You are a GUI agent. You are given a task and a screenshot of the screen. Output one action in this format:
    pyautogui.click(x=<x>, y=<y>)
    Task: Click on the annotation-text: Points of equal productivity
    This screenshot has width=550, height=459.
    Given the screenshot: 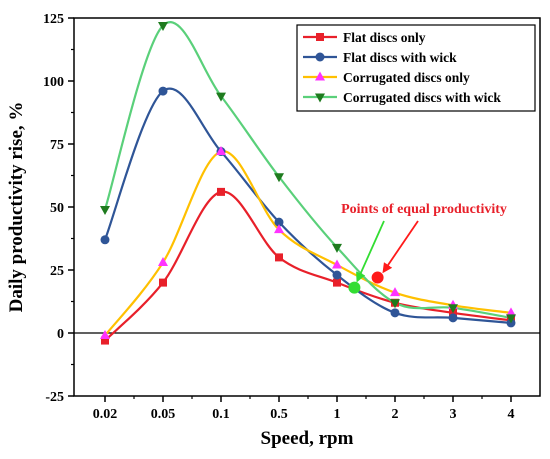 What is the action you would take?
    pyautogui.click(x=424, y=209)
    